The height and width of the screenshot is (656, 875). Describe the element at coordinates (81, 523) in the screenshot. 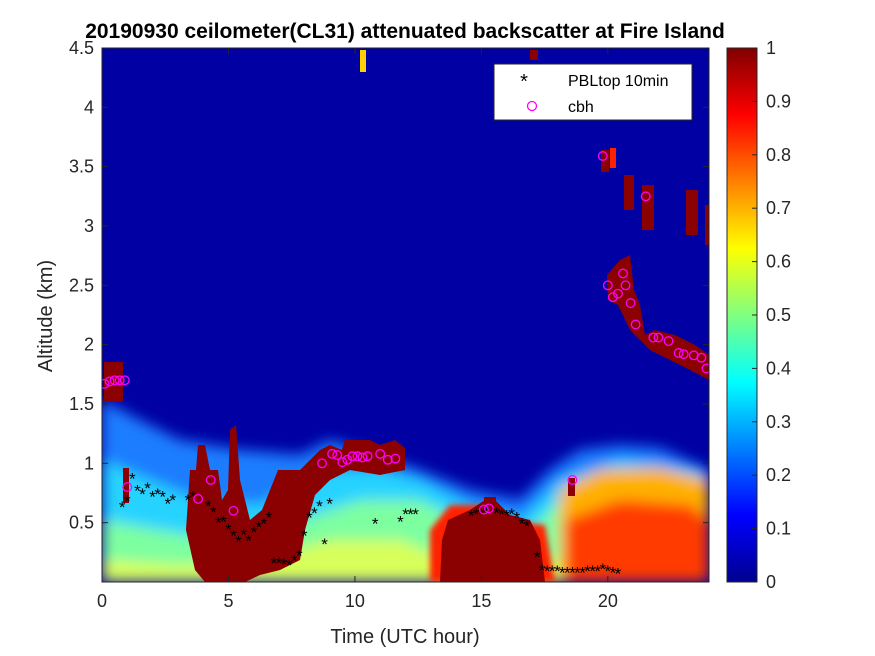

I see `y-tick-label: 0.5` at that location.